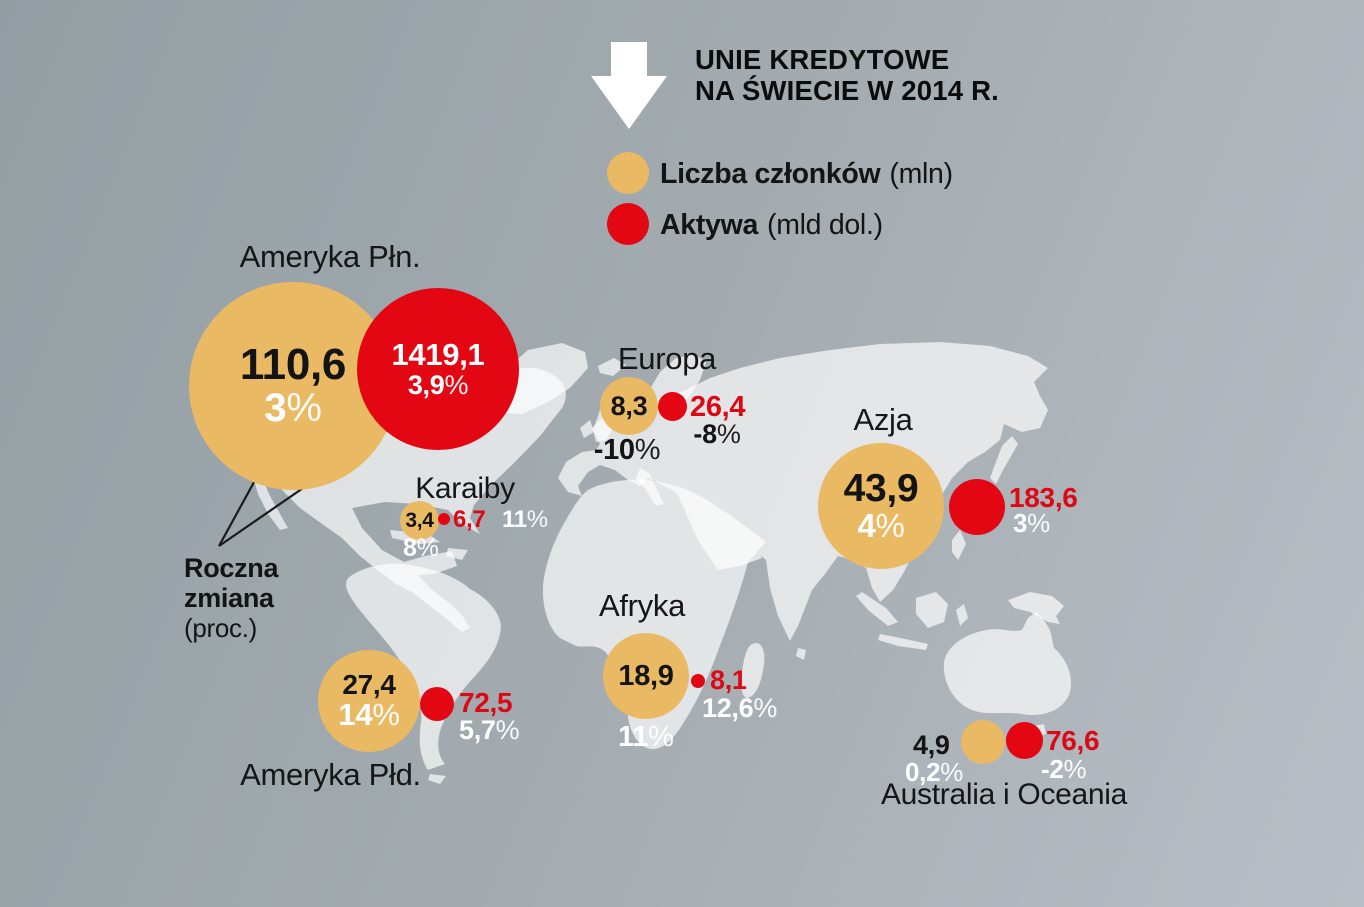 This screenshot has width=1364, height=907. Describe the element at coordinates (646, 737) in the screenshot. I see `members-change: 11%` at that location.